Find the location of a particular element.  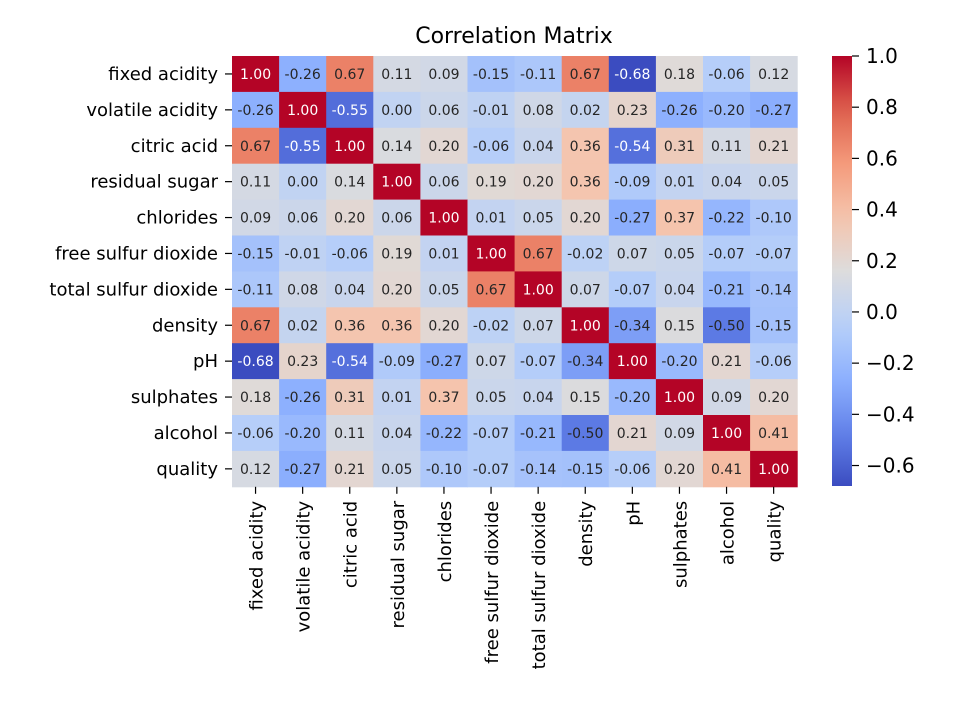

cell-value-label: -0.27 is located at coordinates (632, 219).